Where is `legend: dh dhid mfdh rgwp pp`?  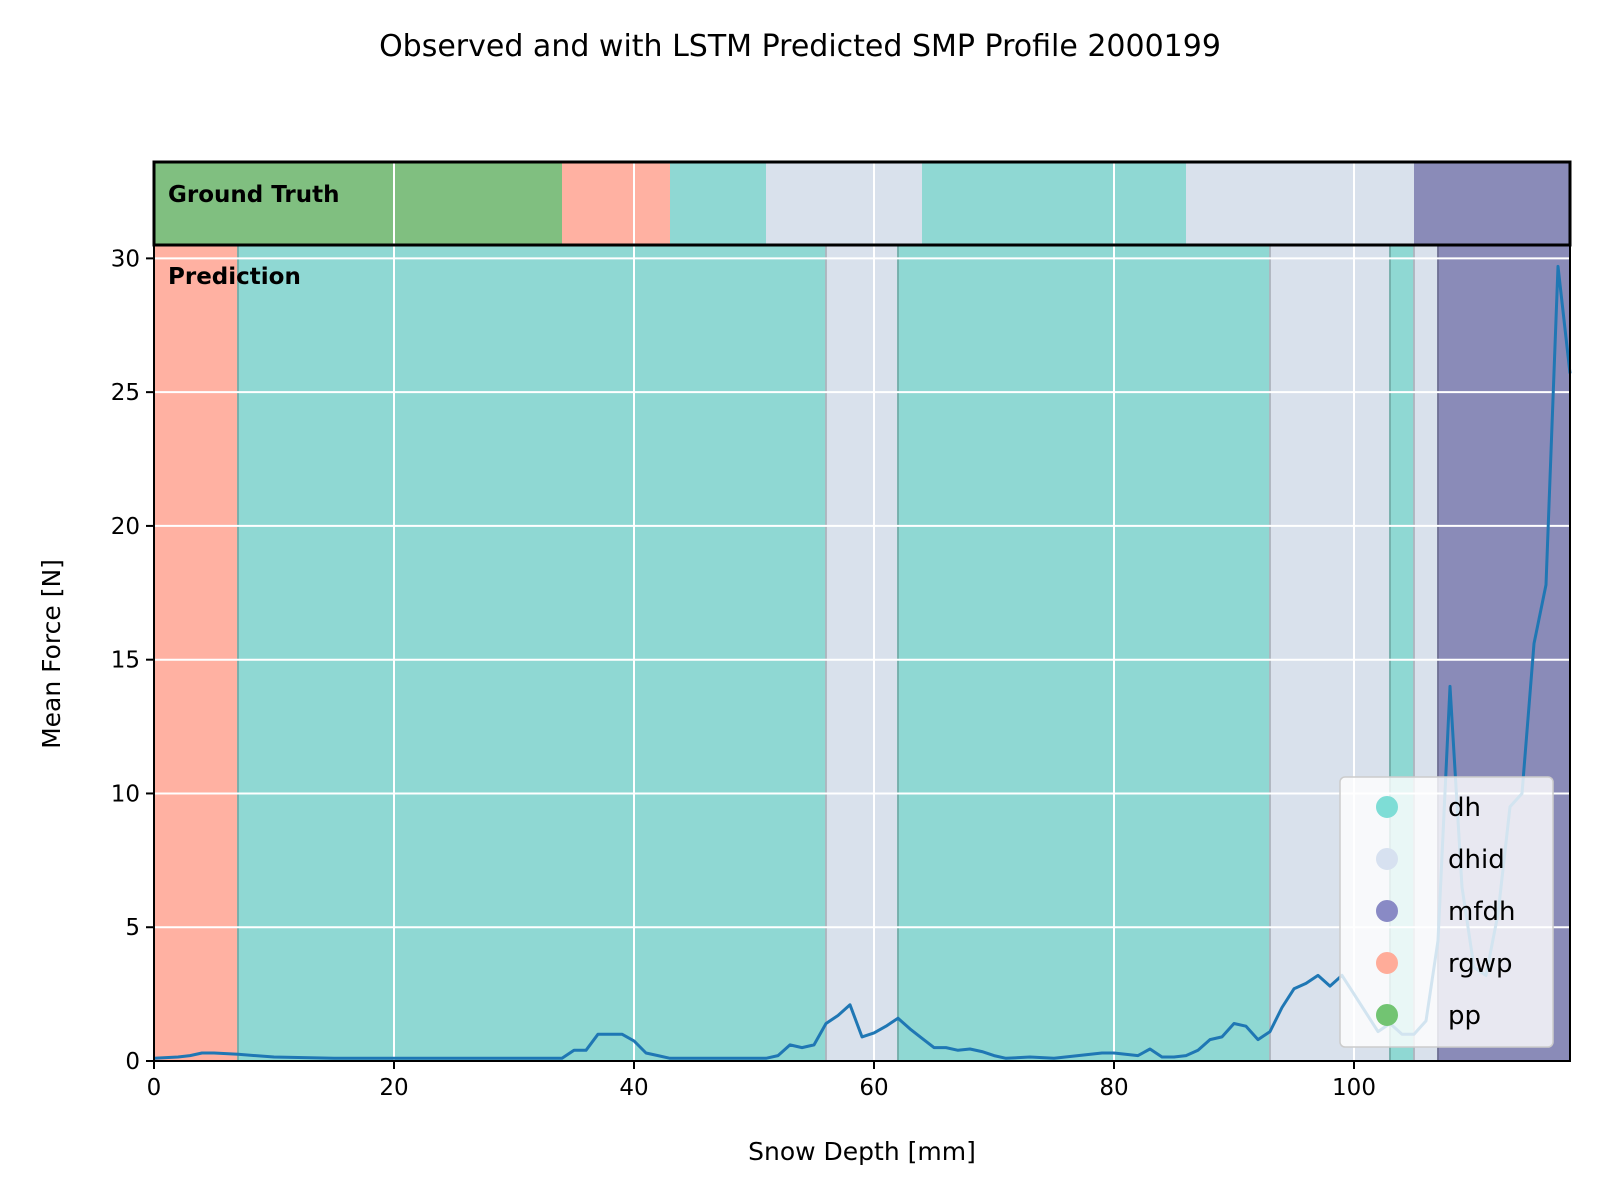 legend: dh dhid mfdh rgwp pp is located at coordinates (1446, 912).